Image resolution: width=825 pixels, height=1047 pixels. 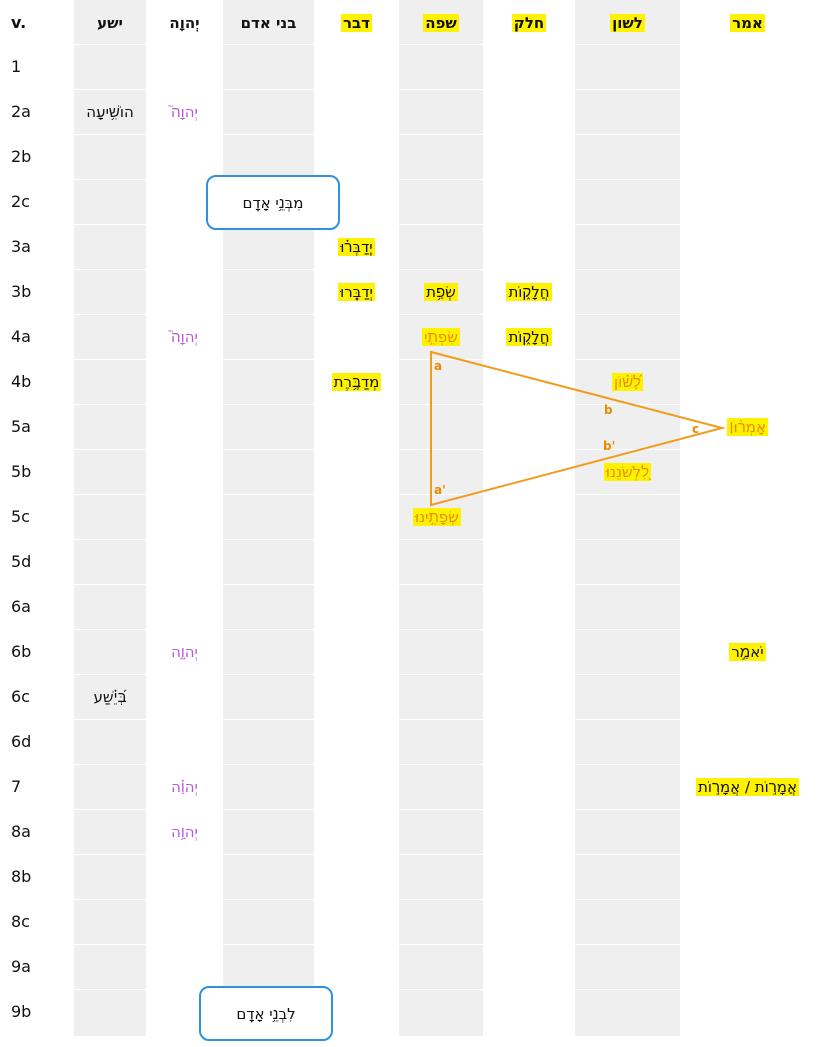 What do you see at coordinates (21, 651) in the screenshot?
I see `verse-label: 6b` at bounding box center [21, 651].